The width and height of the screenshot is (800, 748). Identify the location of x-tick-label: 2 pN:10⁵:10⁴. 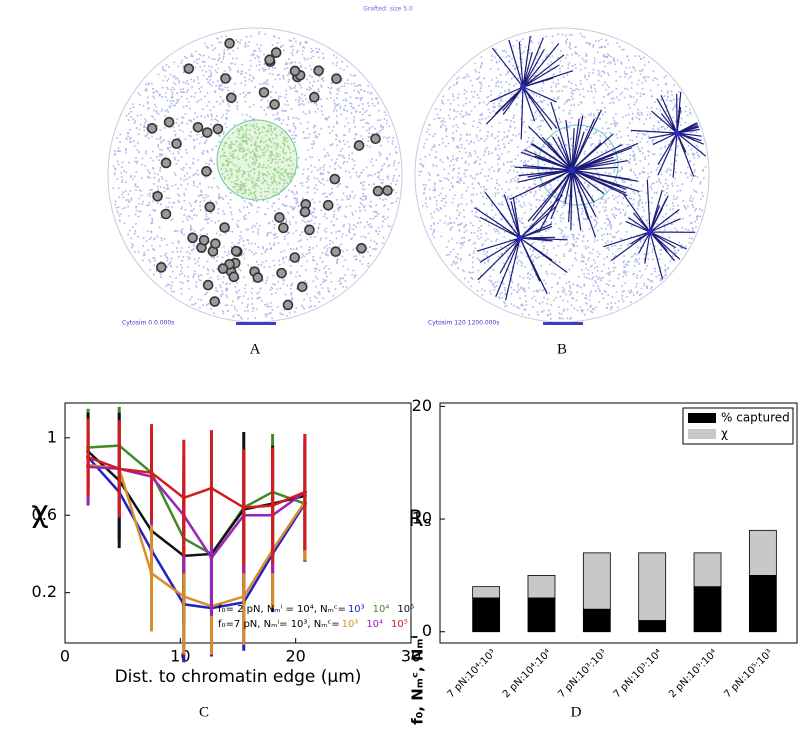
(693, 673).